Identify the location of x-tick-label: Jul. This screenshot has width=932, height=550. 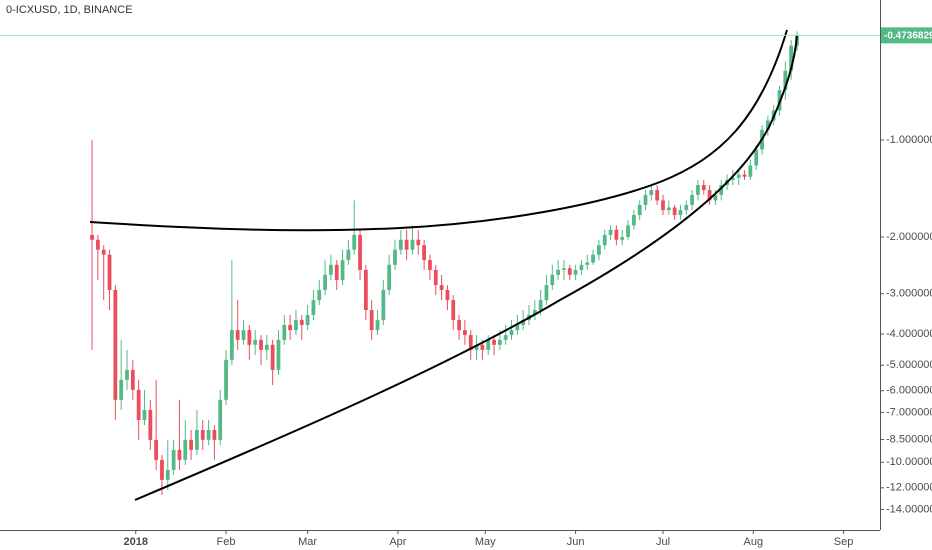
(663, 542).